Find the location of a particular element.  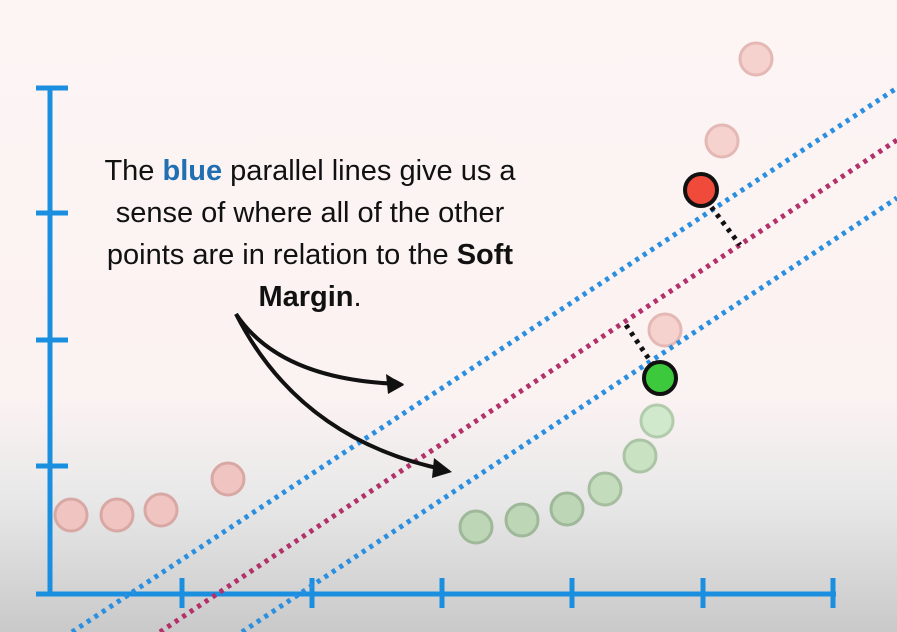

highlighted-green-point is located at coordinates (660, 378).